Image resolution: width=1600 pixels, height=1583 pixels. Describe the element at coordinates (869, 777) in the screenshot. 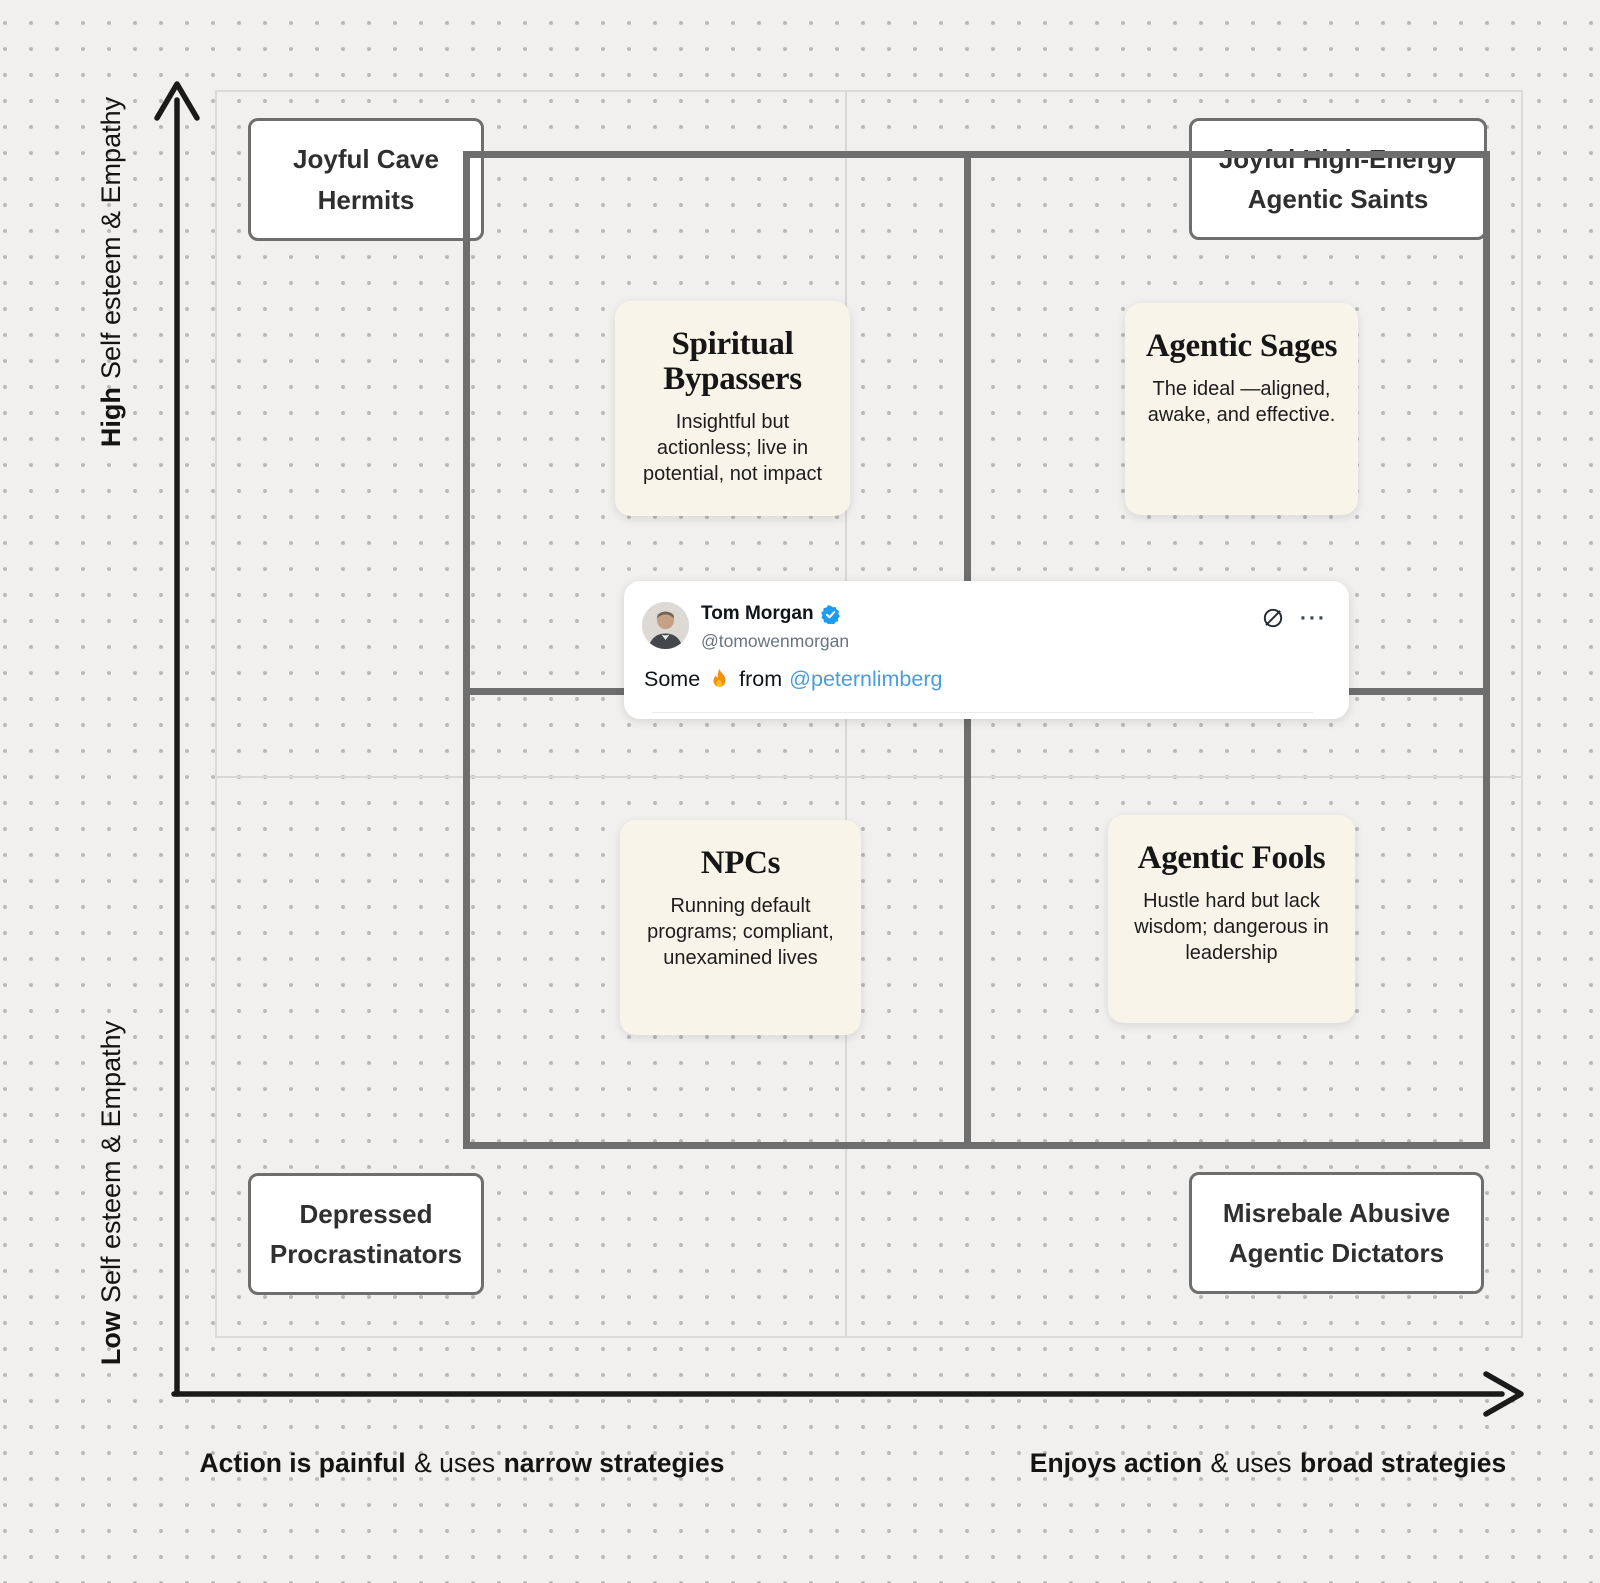

I see `panel-faint-horizontal-line` at that location.